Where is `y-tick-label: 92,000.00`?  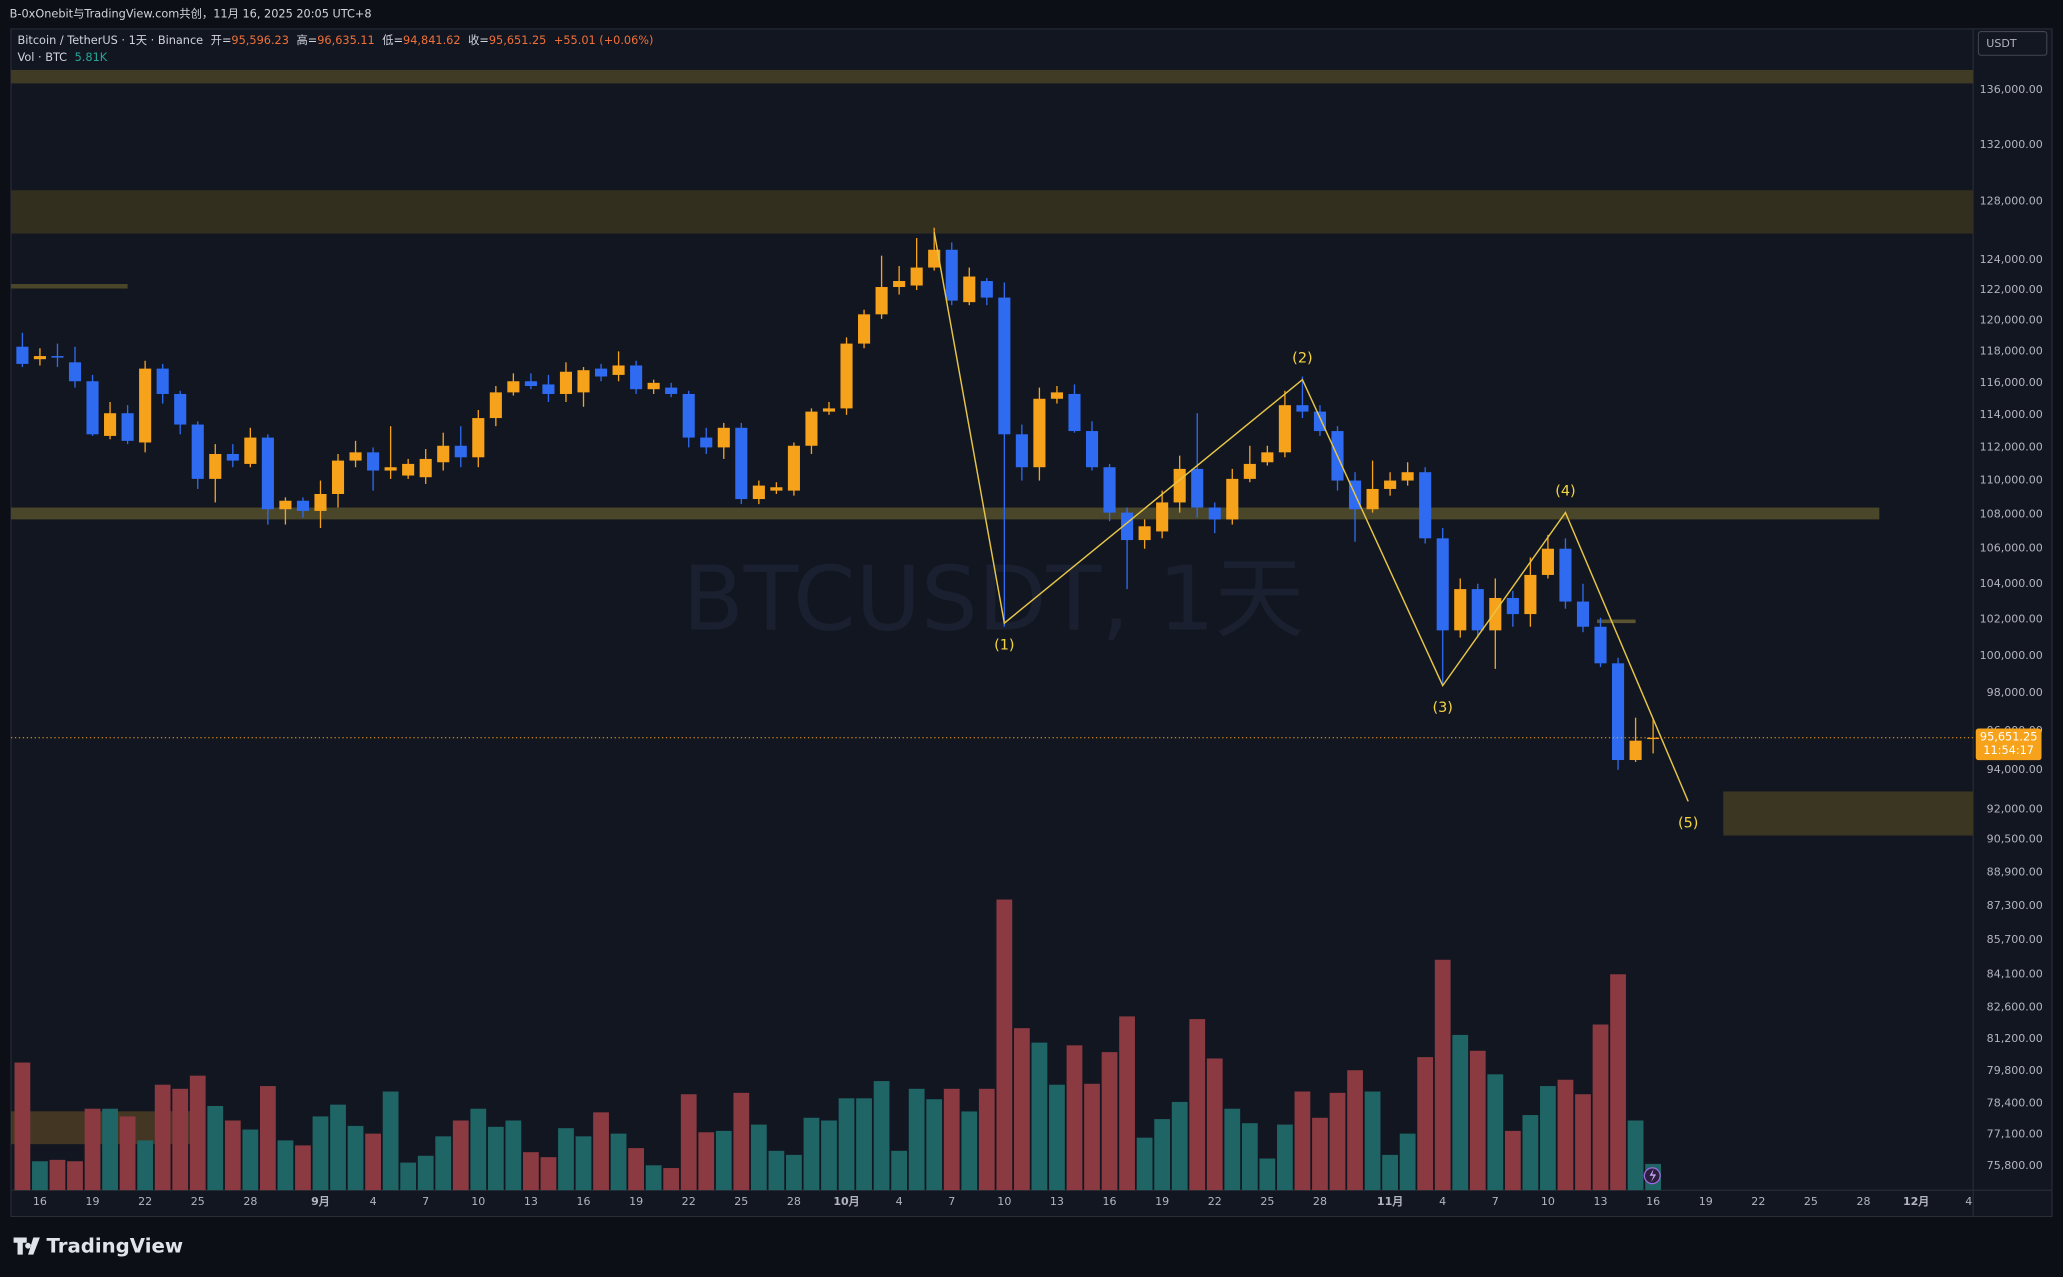
y-tick-label: 92,000.00 is located at coordinates (2015, 808).